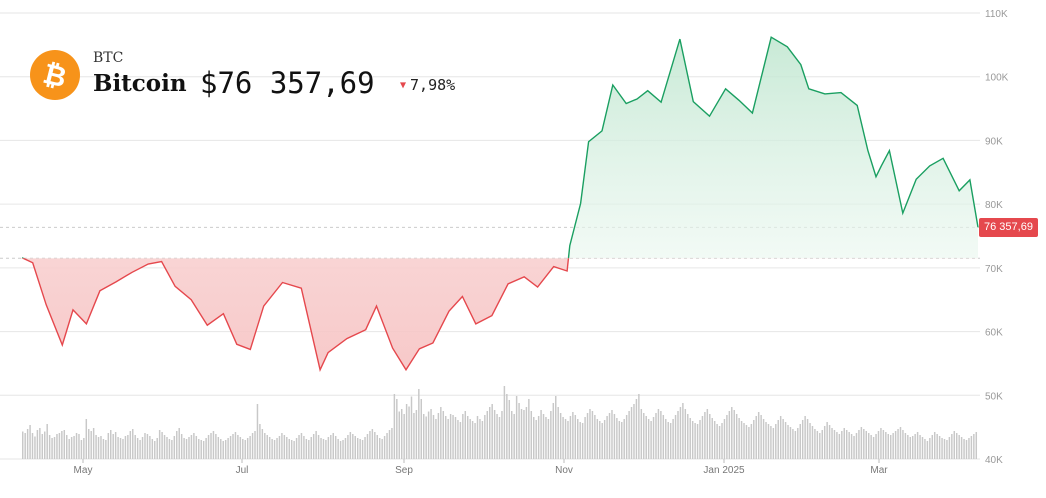  What do you see at coordinates (403, 85) in the screenshot?
I see `triangle-down-icon: ▼` at bounding box center [403, 85].